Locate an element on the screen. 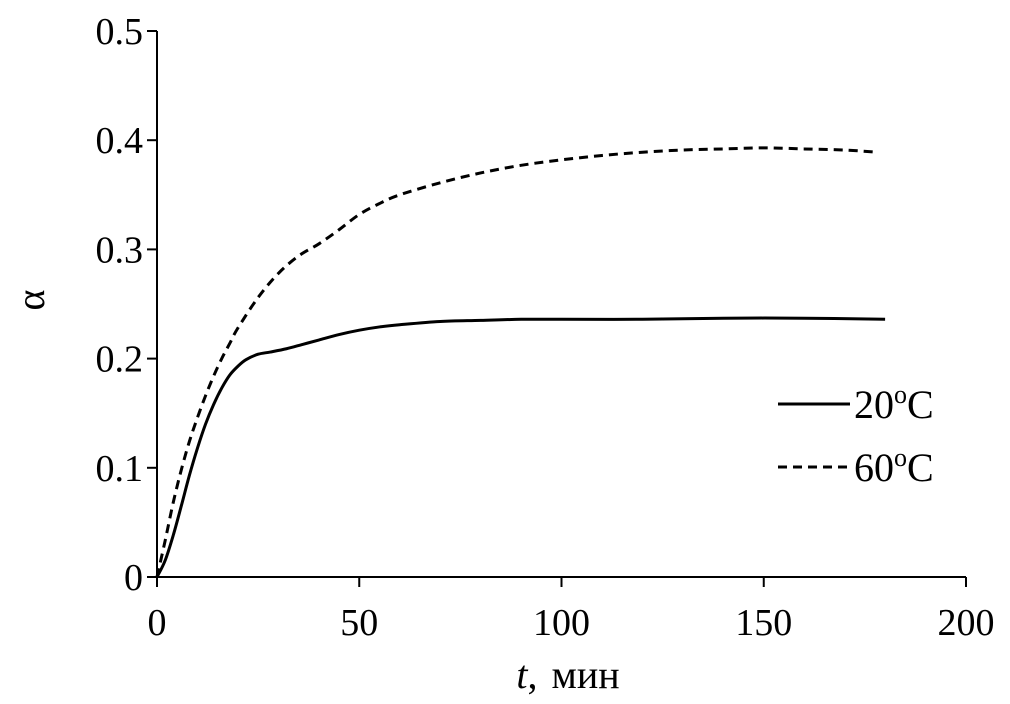 This screenshot has width=1010, height=704. y-tick-label: 0.3 is located at coordinates (120, 250).